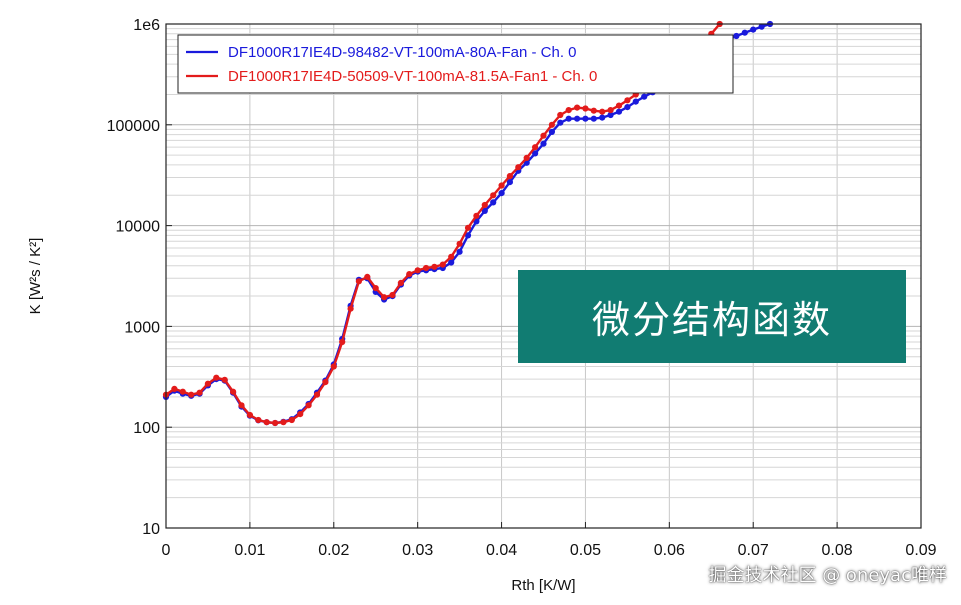 Image resolution: width=961 pixels, height=605 pixels. What do you see at coordinates (142, 327) in the screenshot?
I see `y-tick-label: 1000` at bounding box center [142, 327].